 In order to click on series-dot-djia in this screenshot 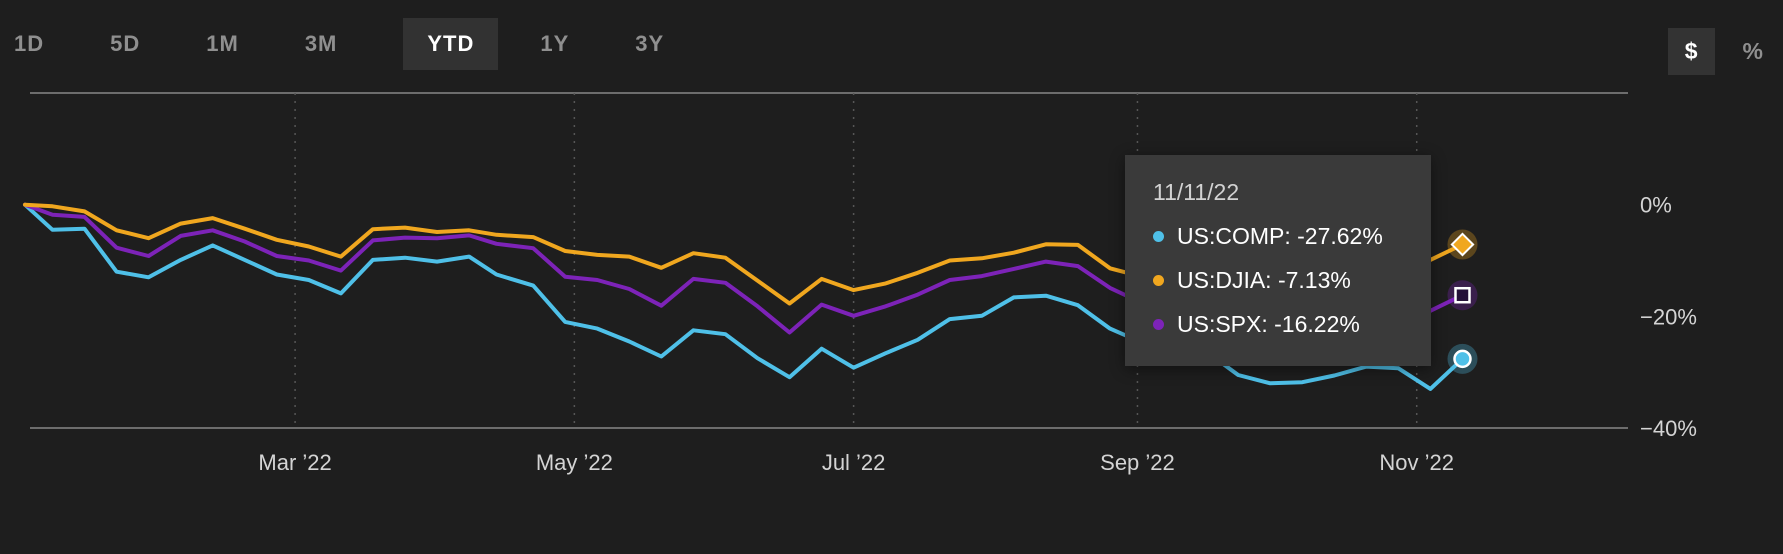, I will do `click(1158, 280)`.